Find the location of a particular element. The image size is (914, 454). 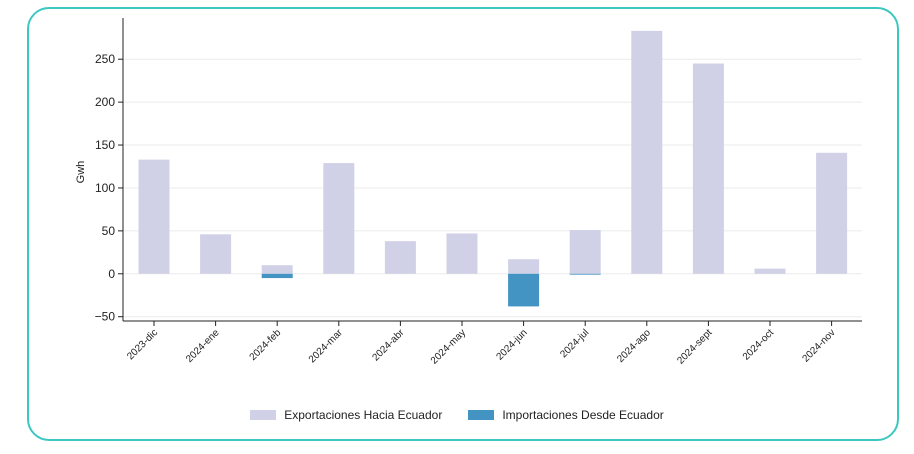

legend-label-importaciones: Importaciones Desde Ecuador is located at coordinates (583, 415).